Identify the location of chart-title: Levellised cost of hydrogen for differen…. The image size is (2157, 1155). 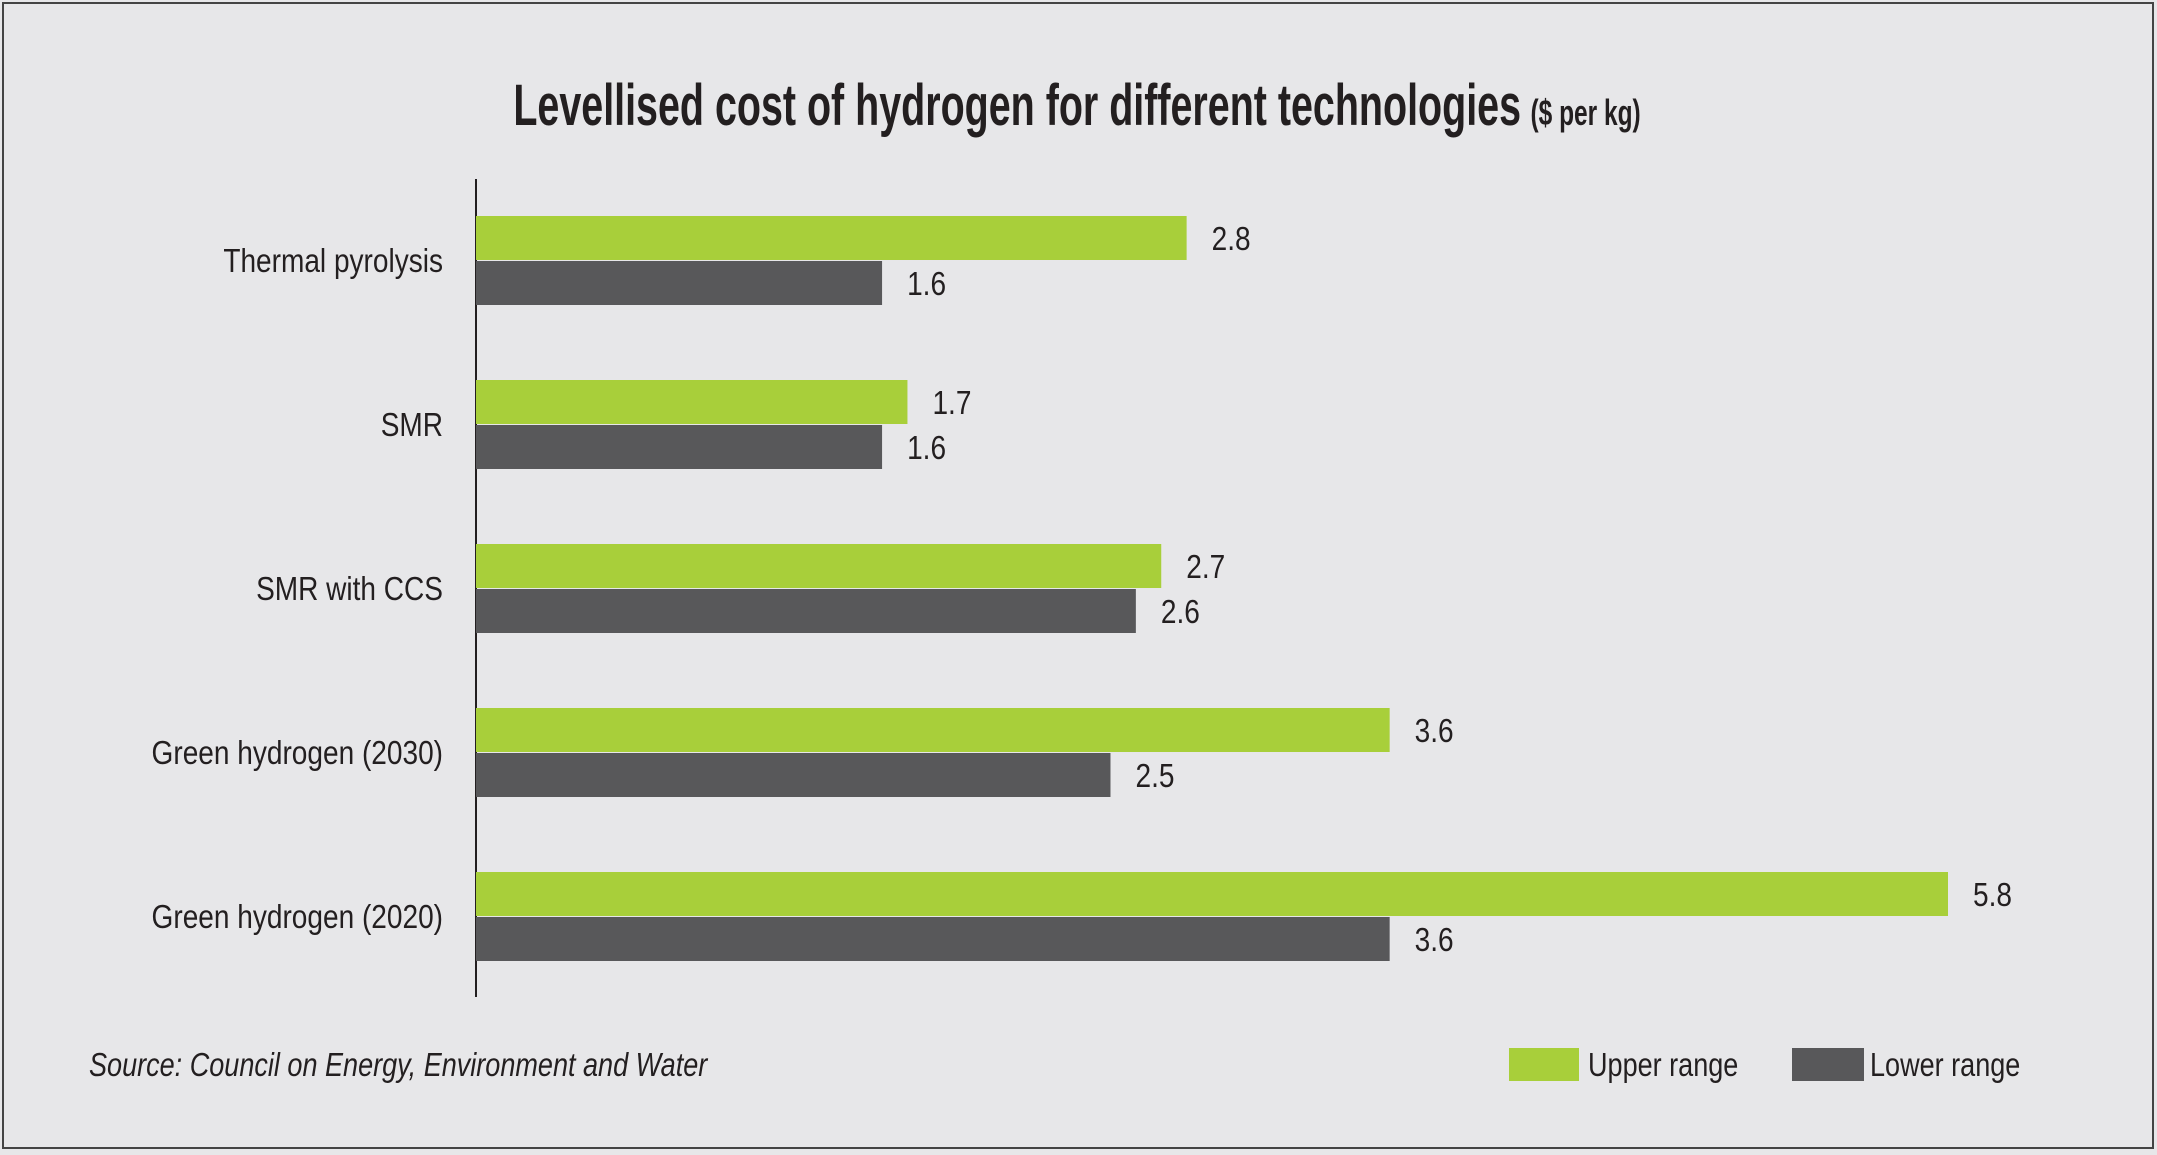
(1076, 104).